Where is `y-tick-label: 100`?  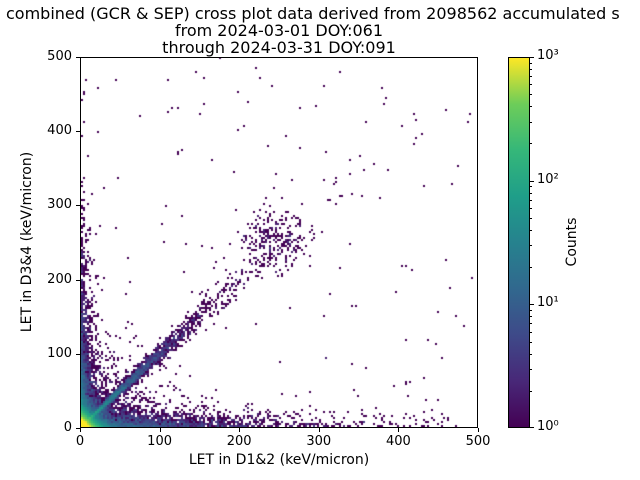 y-tick-label: 100 is located at coordinates (59, 353).